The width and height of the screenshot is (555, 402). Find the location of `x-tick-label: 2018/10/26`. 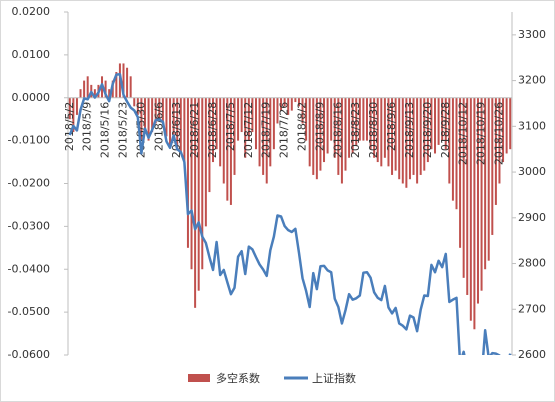

x-tick-label: 2018/10/26 is located at coordinates (498, 133).